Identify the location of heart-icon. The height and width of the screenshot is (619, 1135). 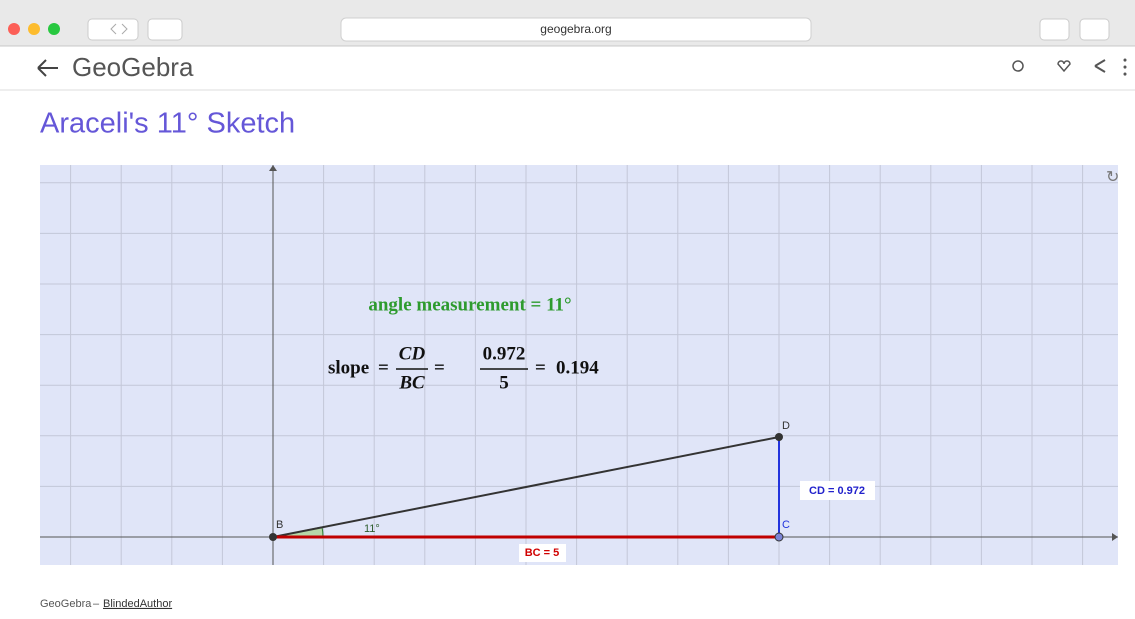
(1064, 66).